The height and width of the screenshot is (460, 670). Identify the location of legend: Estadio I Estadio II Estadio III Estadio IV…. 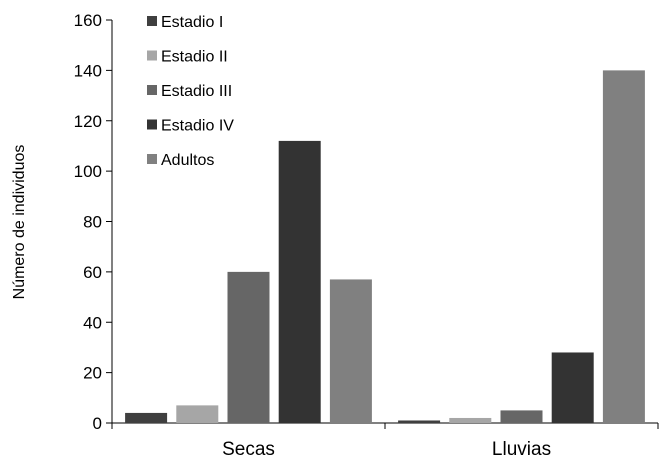
(190, 91).